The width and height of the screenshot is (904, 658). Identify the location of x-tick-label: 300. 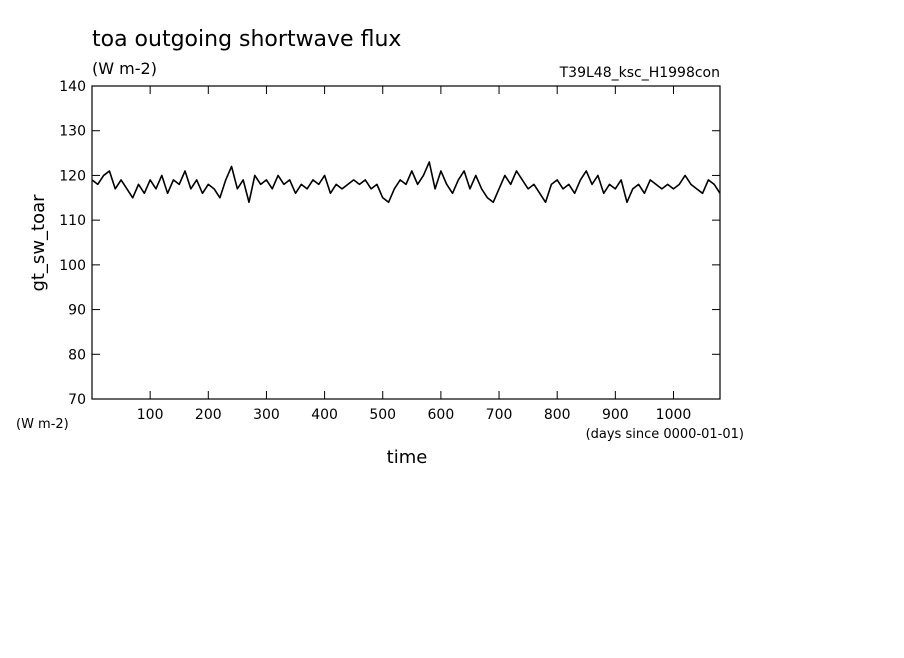
(266, 415).